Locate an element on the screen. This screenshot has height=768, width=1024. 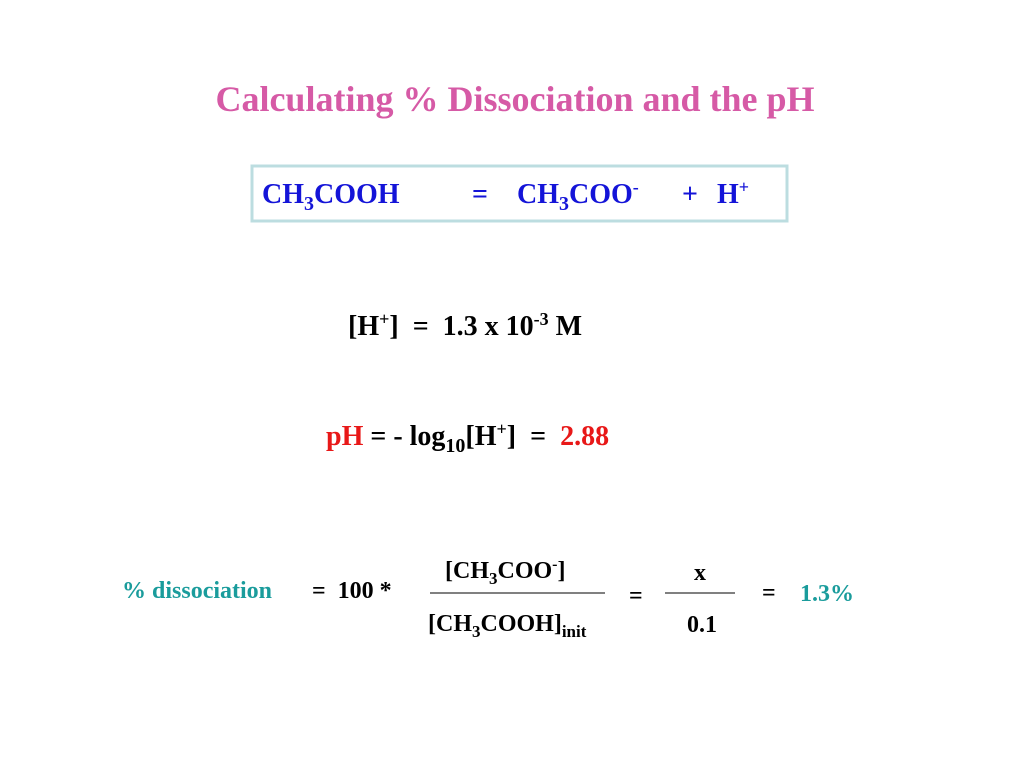
text: COOH is located at coordinates (357, 194).